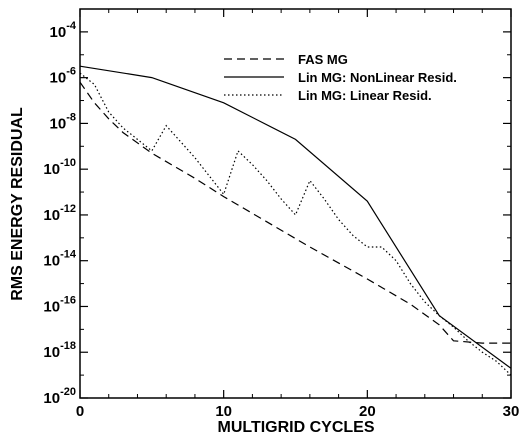 The image size is (526, 440). Describe the element at coordinates (295, 427) in the screenshot. I see `x-axis-title: MULTIGRID CYCLES` at that location.